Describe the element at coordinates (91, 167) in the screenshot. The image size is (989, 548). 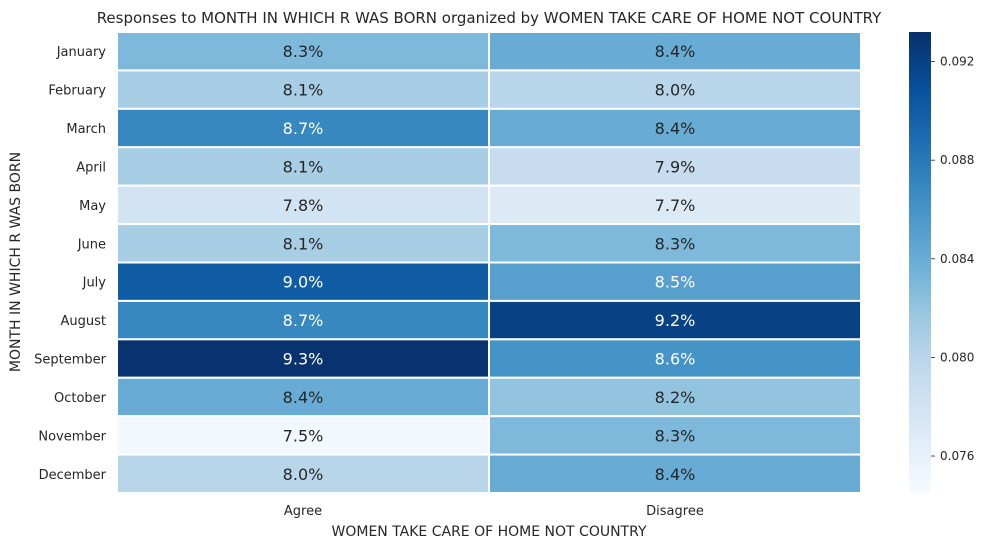
I see `y-tick-label: April` at that location.